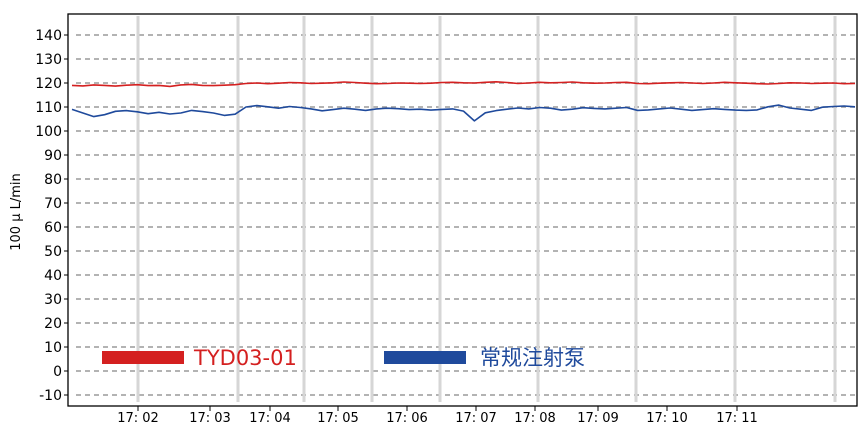 This screenshot has width=859, height=429. What do you see at coordinates (53, 228) in the screenshot?
I see `y-tick-label-7: 60` at bounding box center [53, 228].